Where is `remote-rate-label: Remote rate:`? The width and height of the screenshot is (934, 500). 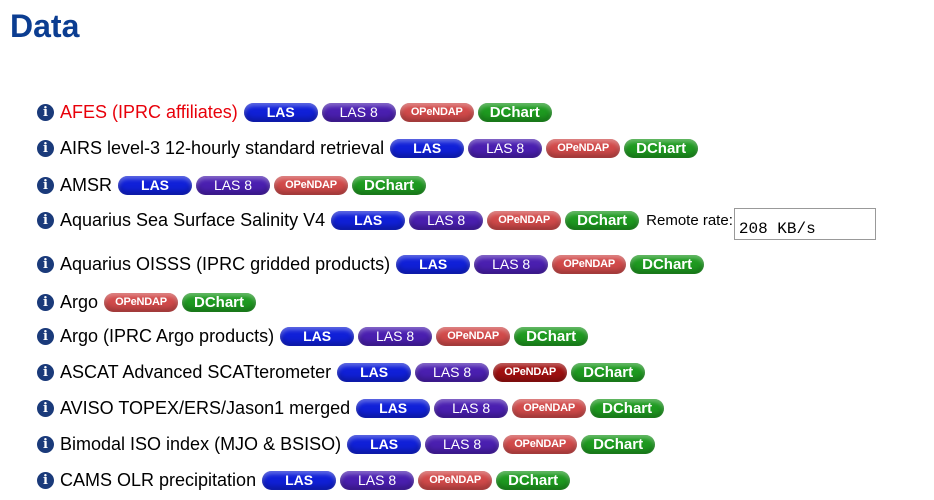 remote-rate-label: Remote rate: is located at coordinates (689, 220).